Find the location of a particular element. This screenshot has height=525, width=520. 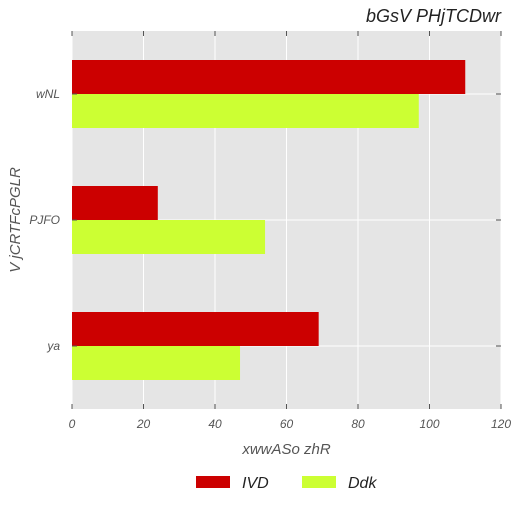

x-tick-label: 60 is located at coordinates (287, 424).